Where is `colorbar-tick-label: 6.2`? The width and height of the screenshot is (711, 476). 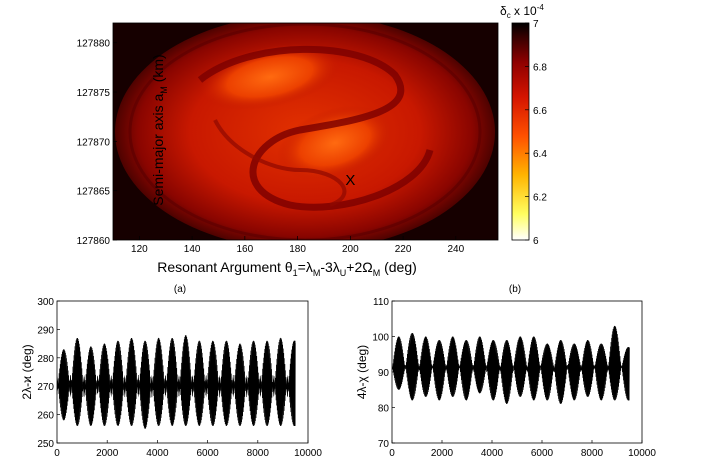 colorbar-tick-label: 6.2 is located at coordinates (540, 198).